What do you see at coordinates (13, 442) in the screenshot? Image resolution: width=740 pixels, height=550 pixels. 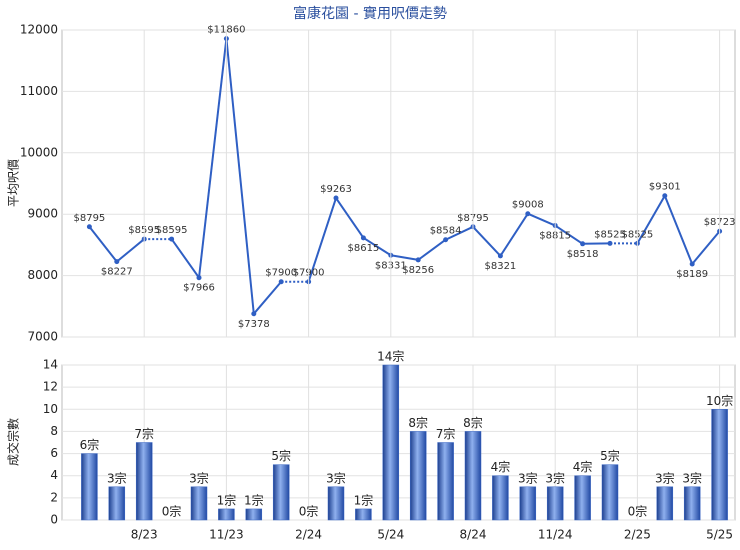 I see `y-axis-label: 成交宗數` at bounding box center [13, 442].